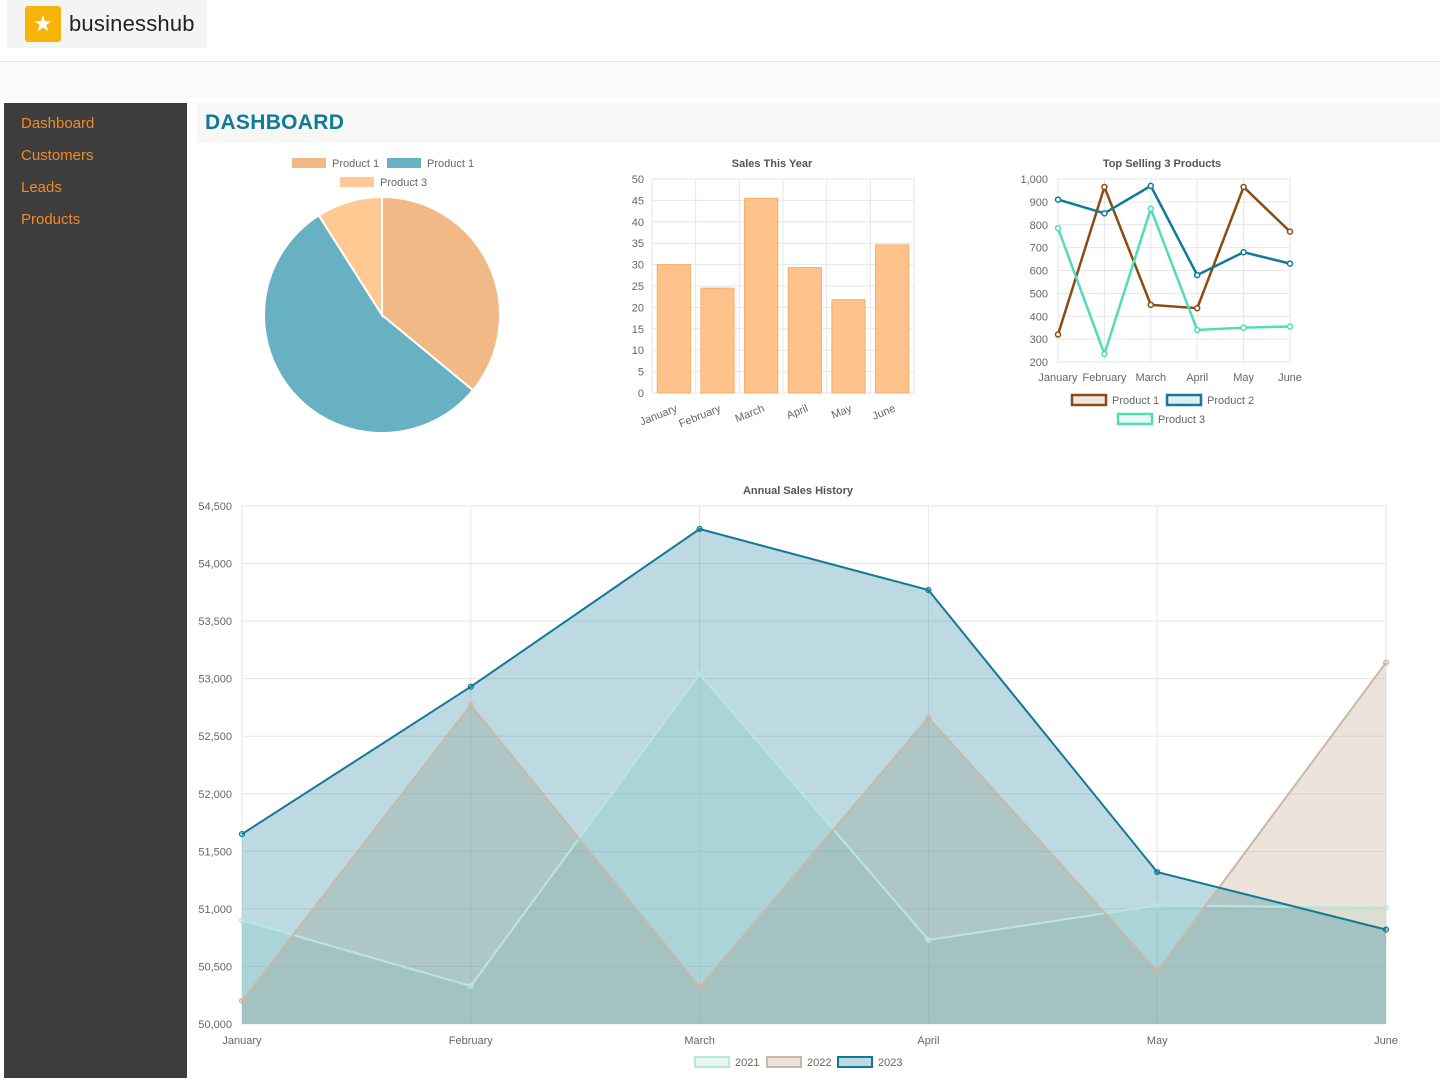  Describe the element at coordinates (892, 319) in the screenshot. I see `bar-june` at that location.